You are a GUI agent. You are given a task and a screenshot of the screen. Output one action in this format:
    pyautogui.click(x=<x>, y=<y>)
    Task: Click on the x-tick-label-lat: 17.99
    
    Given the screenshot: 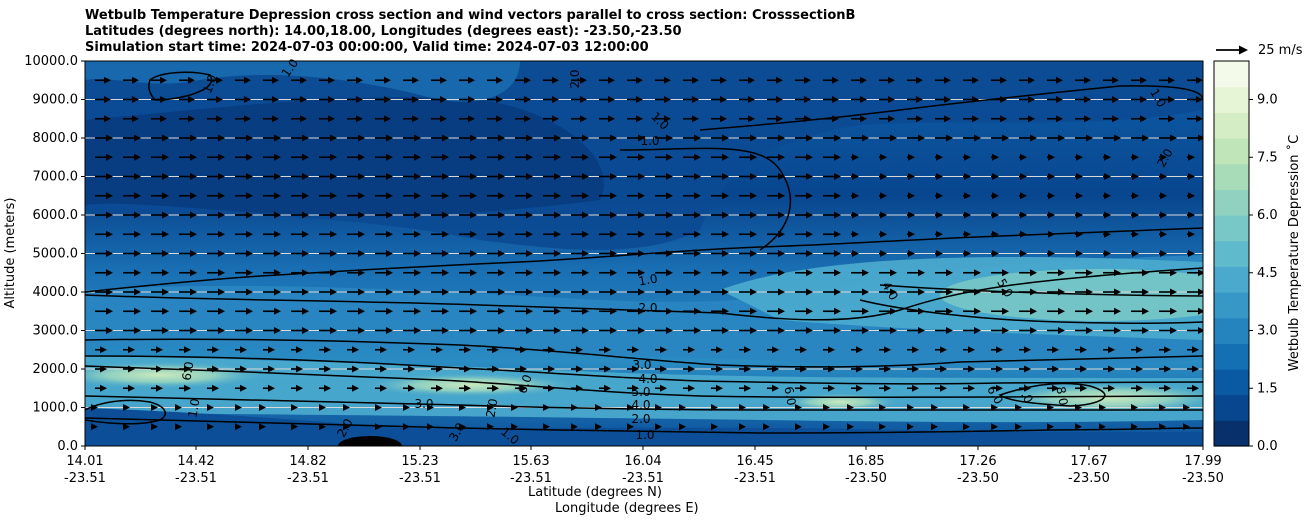 What is the action you would take?
    pyautogui.click(x=1202, y=461)
    